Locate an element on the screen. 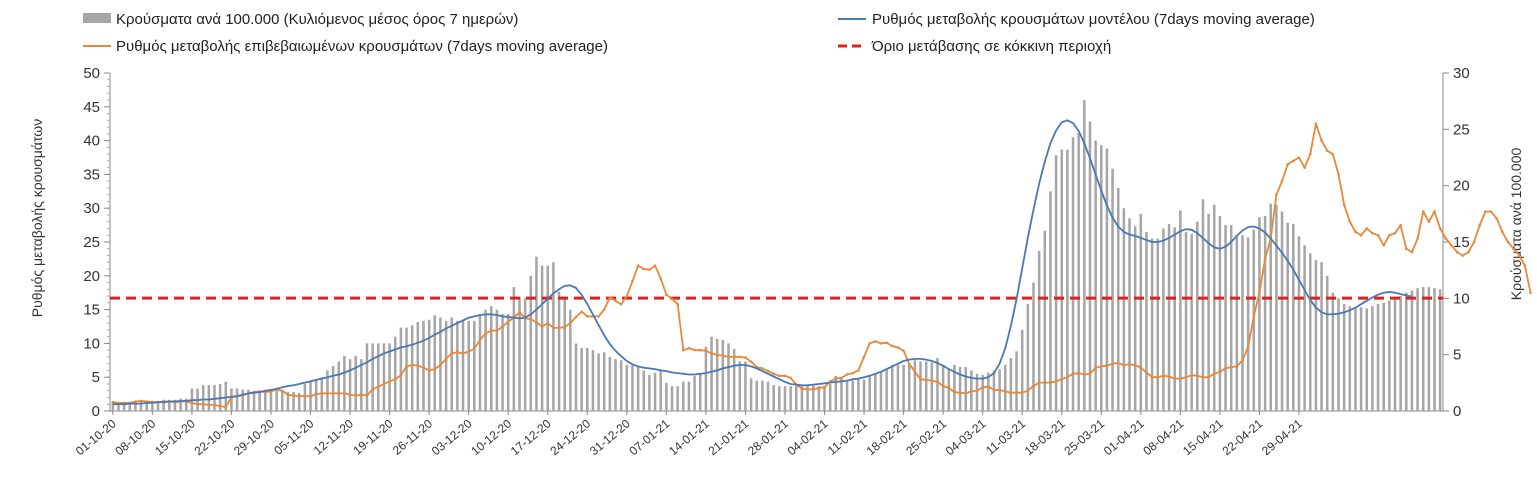 The width and height of the screenshot is (1537, 491). x-tick-label: 18-02-21 is located at coordinates (887, 437).